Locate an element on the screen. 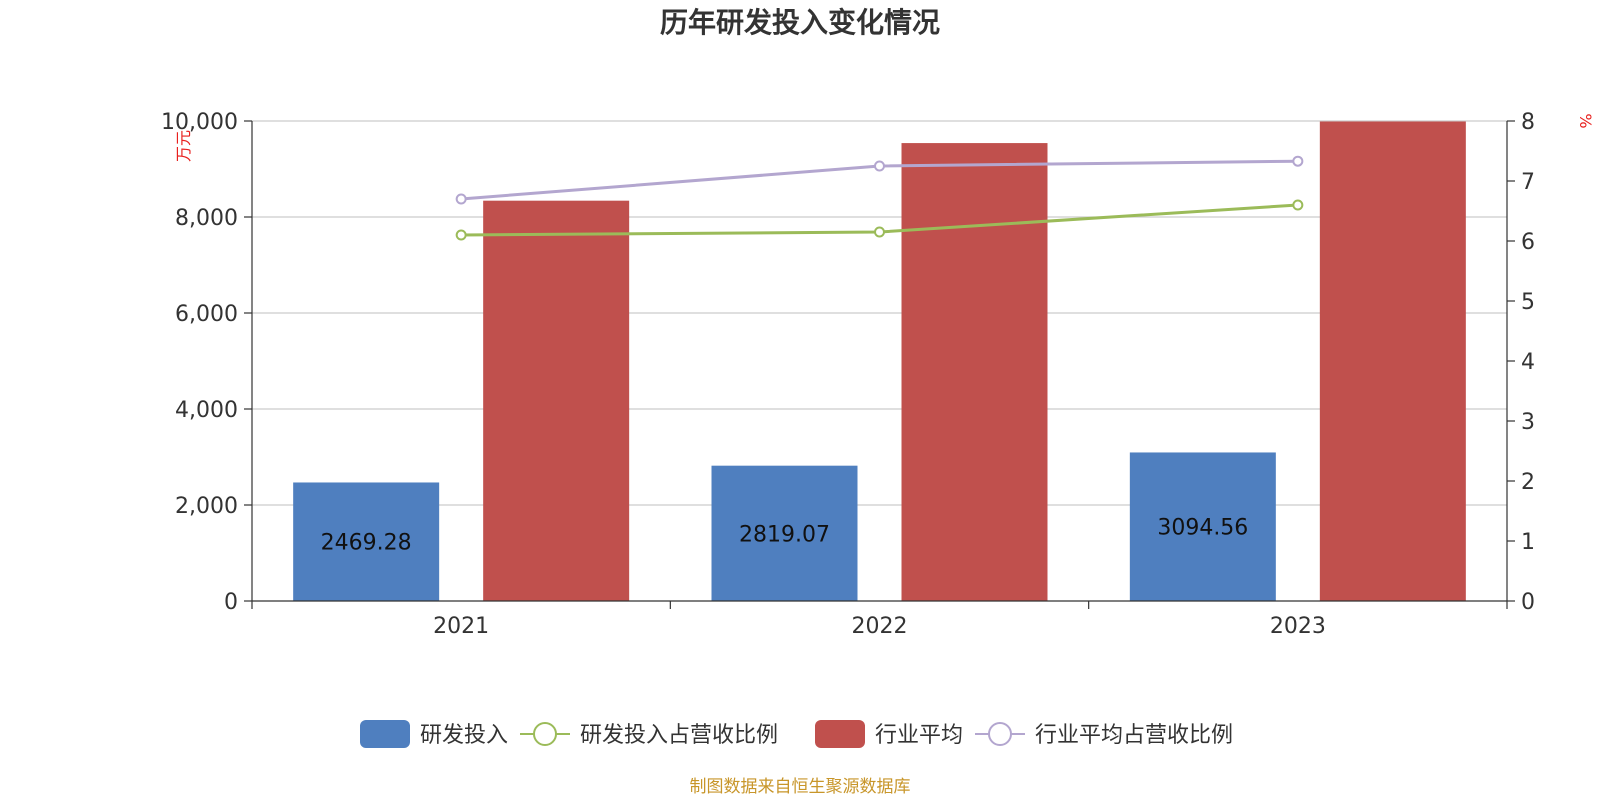 This screenshot has height=800, width=1600. source-note: 制图数据来自恒生聚源数据库 is located at coordinates (800, 787).